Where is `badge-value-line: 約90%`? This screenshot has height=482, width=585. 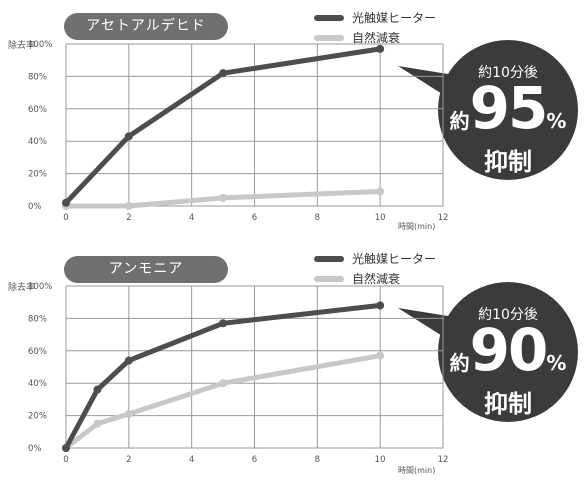
badge-value-line: 約90% is located at coordinates (508, 350).